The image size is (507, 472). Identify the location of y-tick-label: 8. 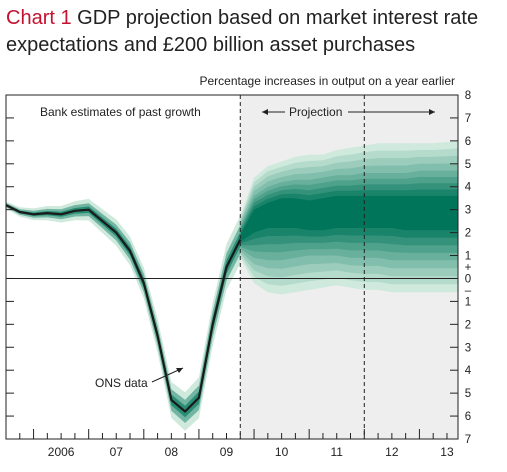
(468, 96).